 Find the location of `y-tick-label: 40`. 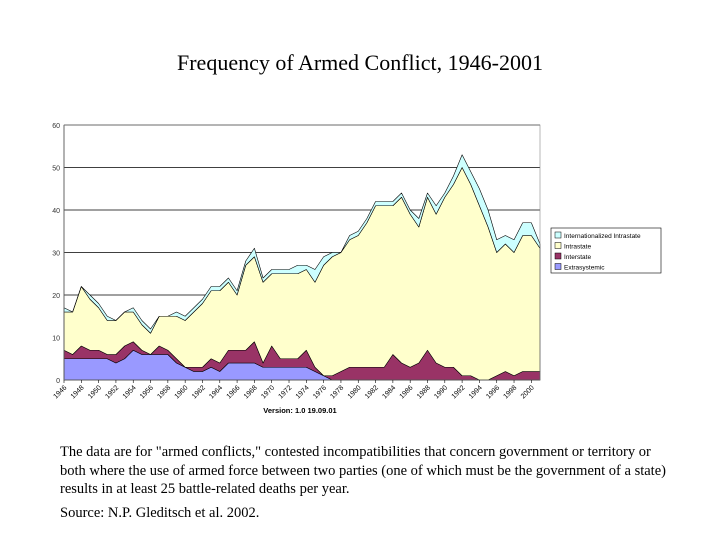

y-tick-label: 40 is located at coordinates (56, 211).